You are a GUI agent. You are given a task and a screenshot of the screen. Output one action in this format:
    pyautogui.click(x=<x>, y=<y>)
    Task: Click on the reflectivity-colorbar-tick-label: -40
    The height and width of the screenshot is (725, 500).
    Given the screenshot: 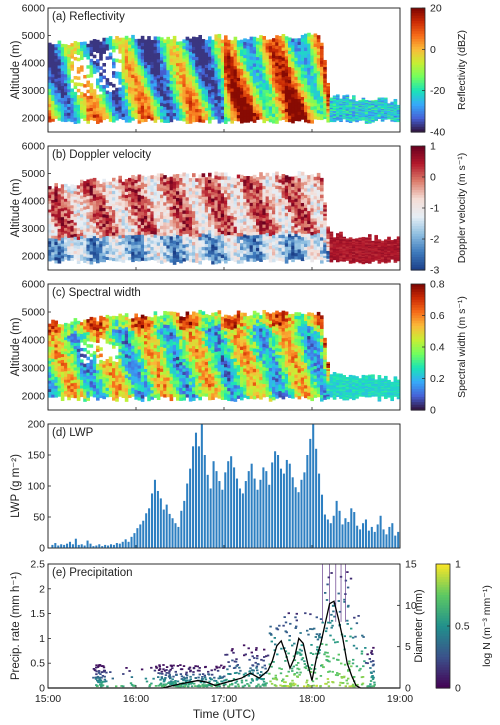 What is the action you would take?
    pyautogui.click(x=437, y=133)
    